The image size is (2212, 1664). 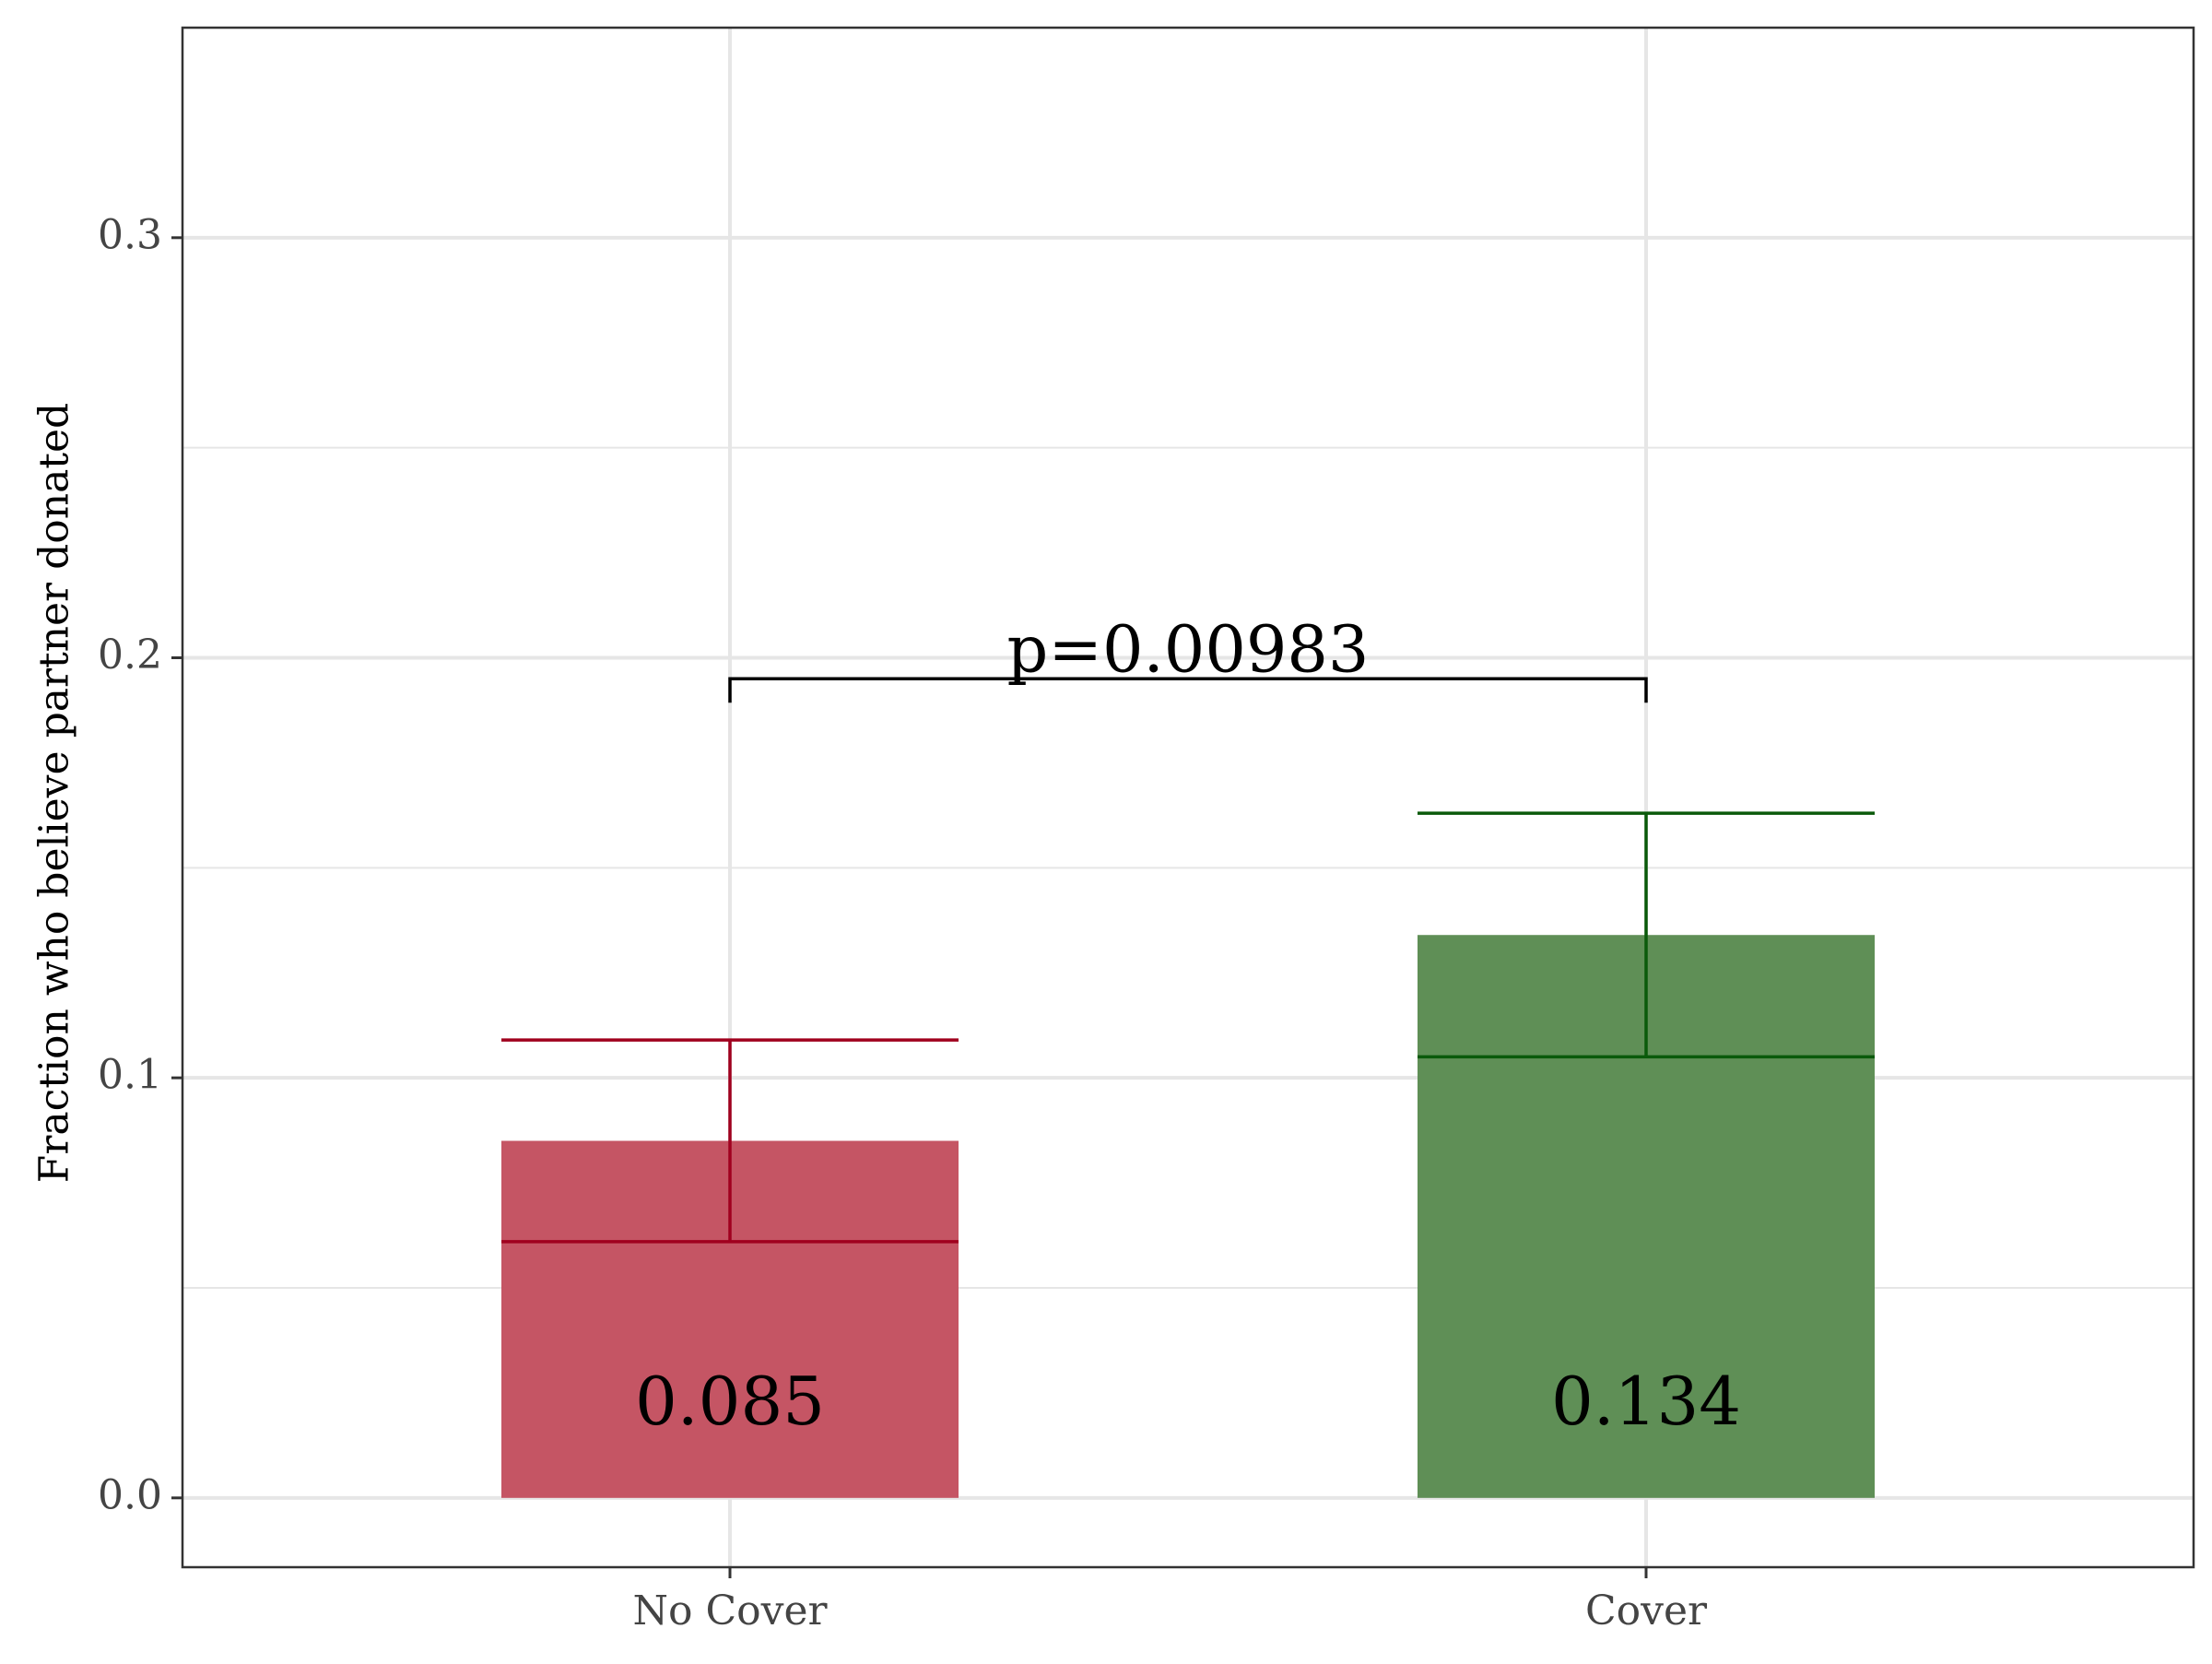 What do you see at coordinates (1646, 1610) in the screenshot?
I see `x-tick-label: Cover` at bounding box center [1646, 1610].